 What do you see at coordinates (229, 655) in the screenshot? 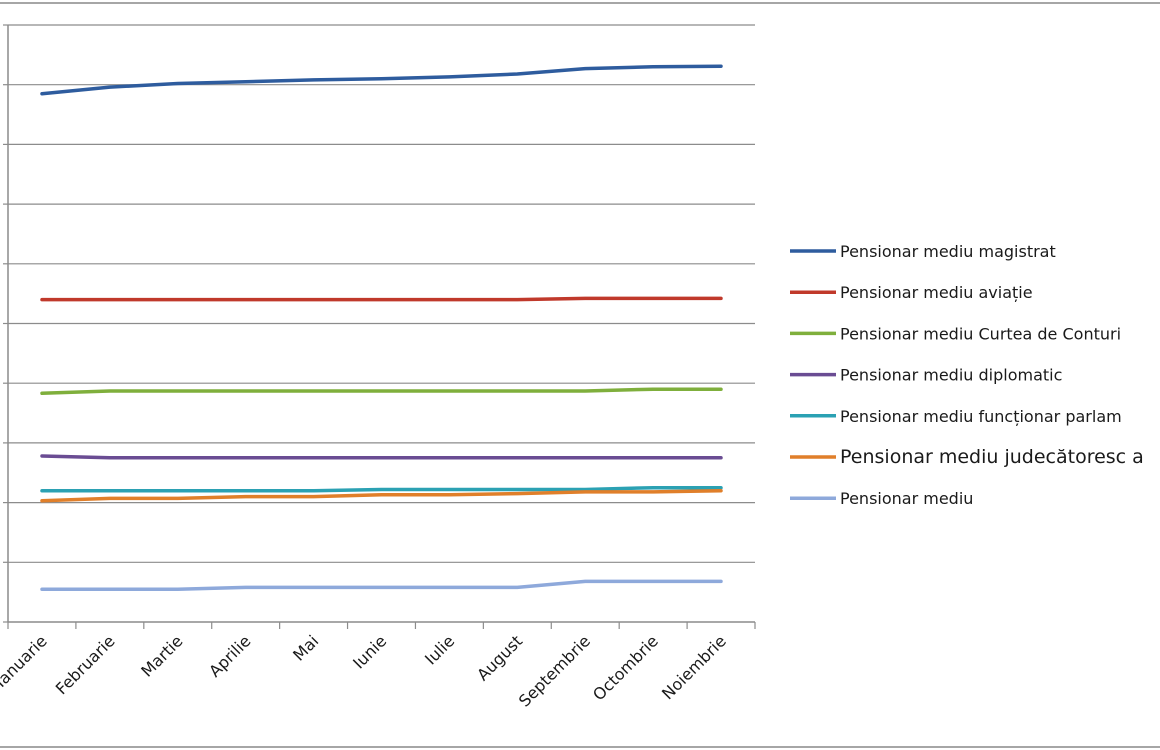
I see `x-tick-label: Aprilie` at bounding box center [229, 655].